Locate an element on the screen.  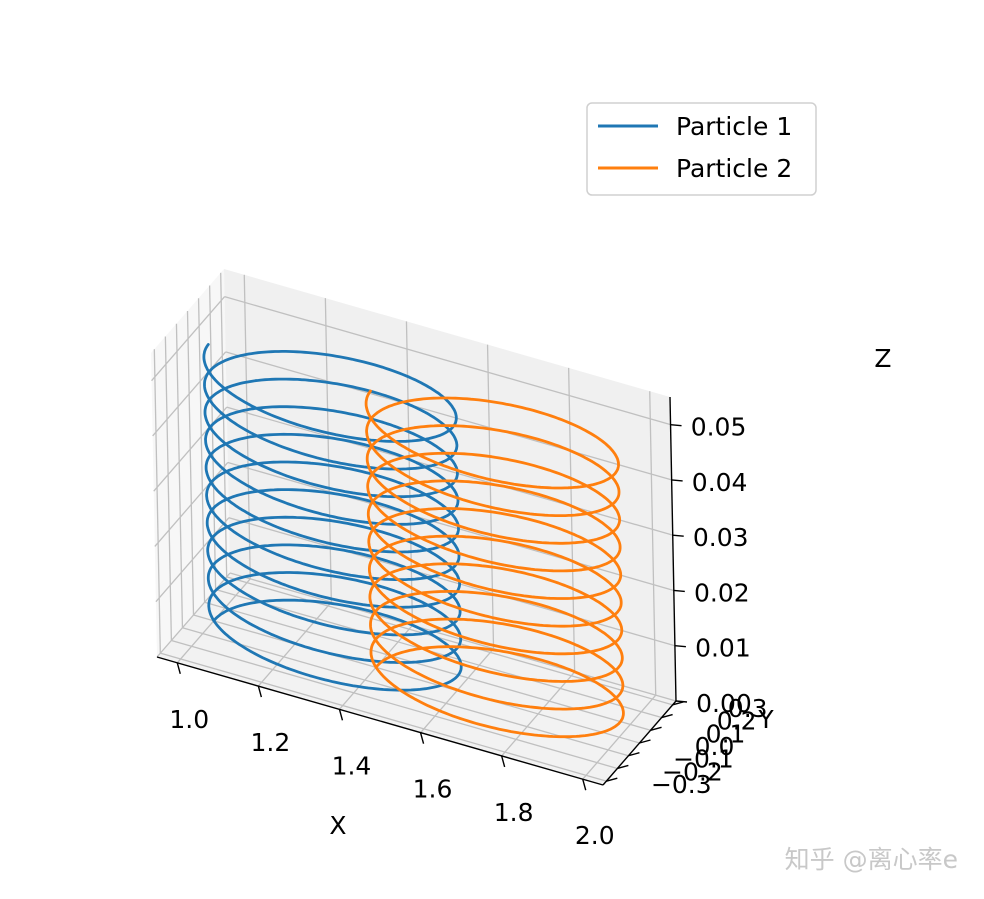
y-tick-label: 0.3 is located at coordinates (748, 708).